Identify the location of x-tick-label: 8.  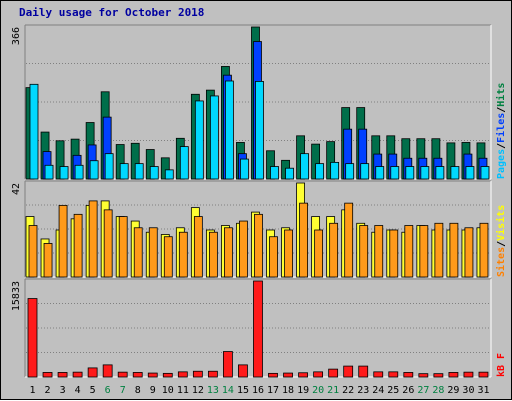
(138, 390).